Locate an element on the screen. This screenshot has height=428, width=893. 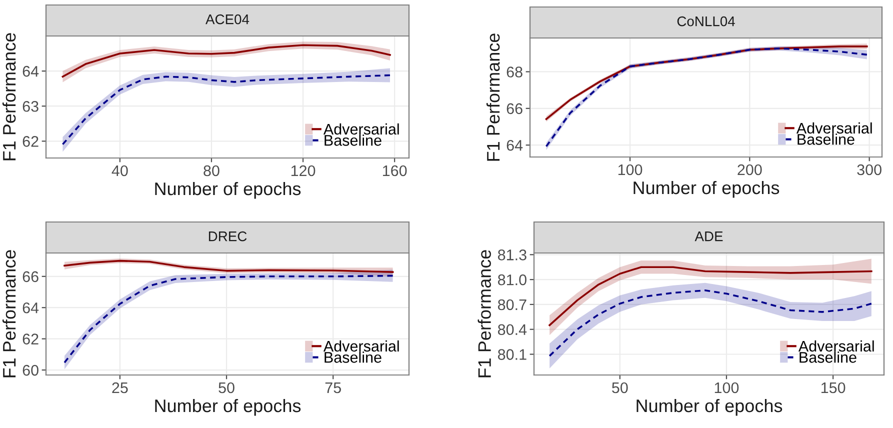
x-tick-label: 75 is located at coordinates (333, 388).